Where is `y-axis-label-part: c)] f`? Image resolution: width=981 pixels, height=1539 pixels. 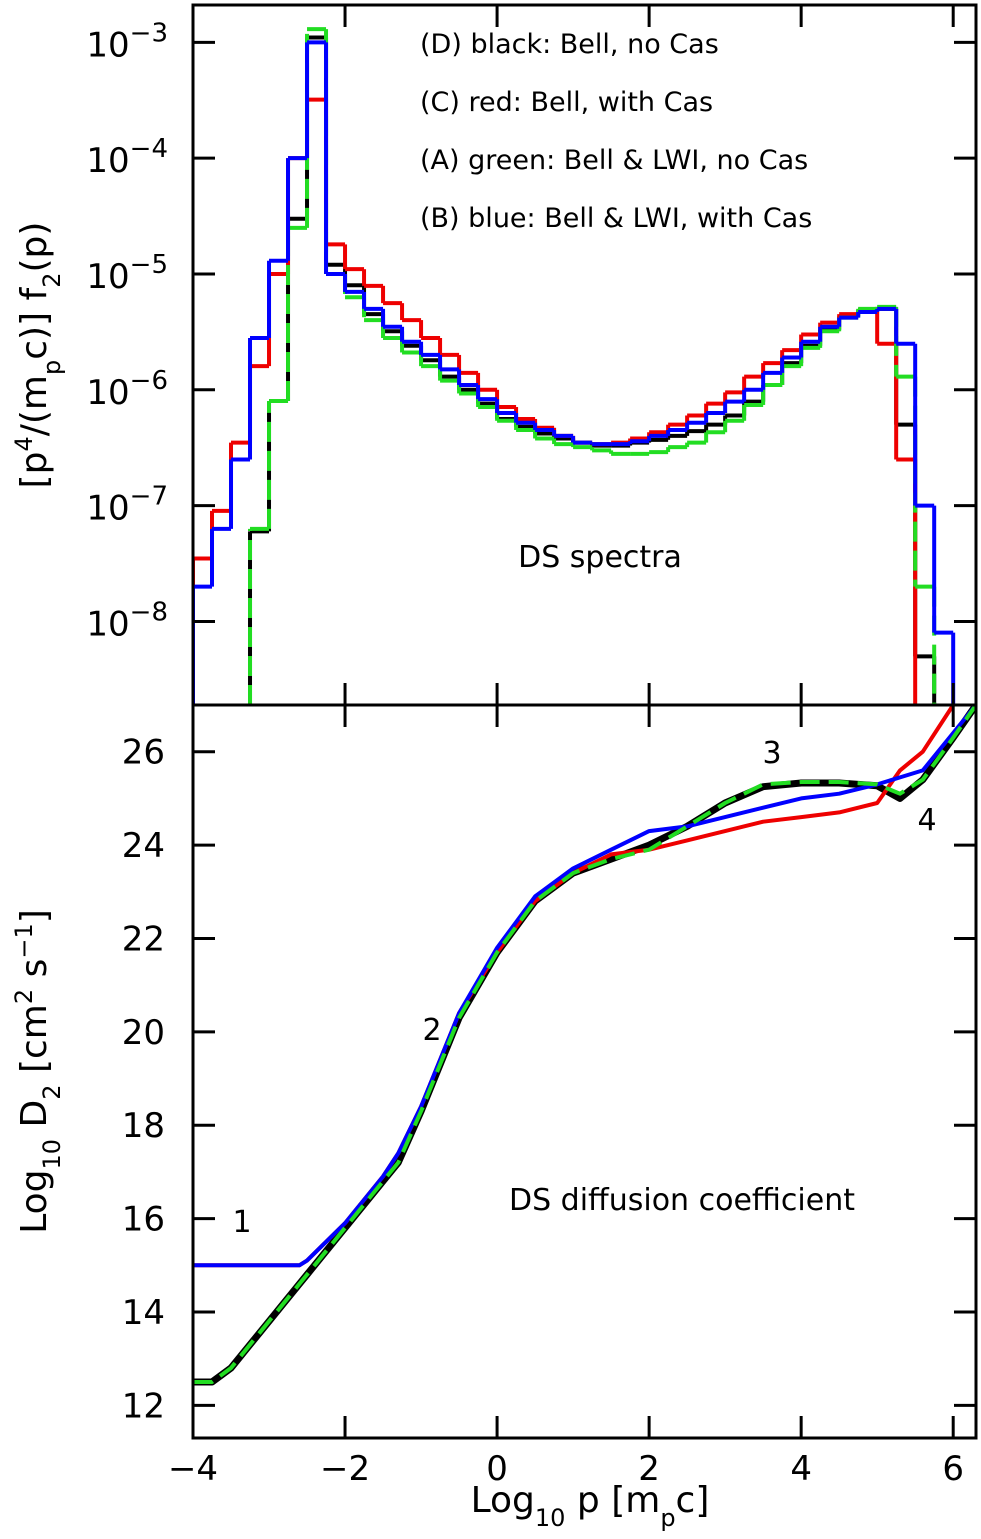
y-axis-label-part: c)] f is located at coordinates (34, 322).